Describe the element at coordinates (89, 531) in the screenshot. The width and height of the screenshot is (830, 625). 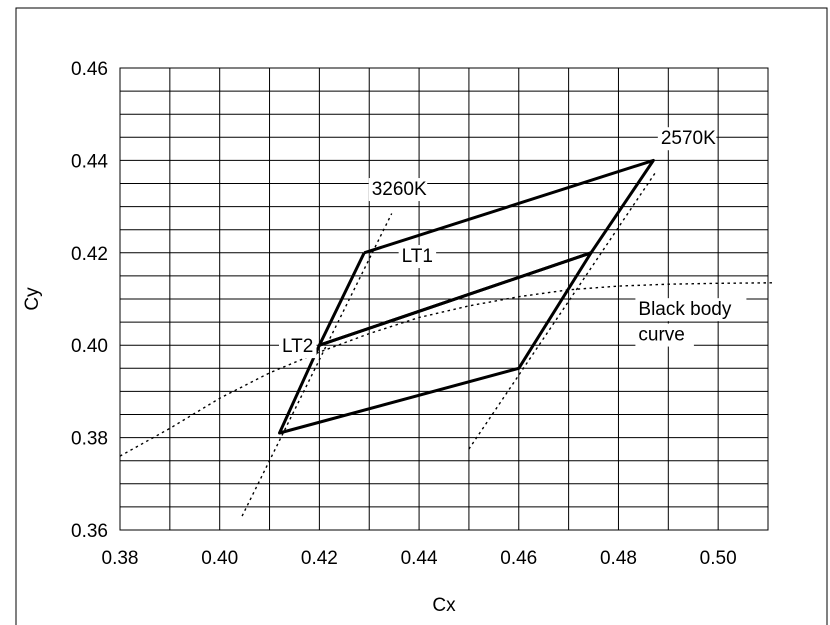
I see `y-tick-label: 0.36` at that location.